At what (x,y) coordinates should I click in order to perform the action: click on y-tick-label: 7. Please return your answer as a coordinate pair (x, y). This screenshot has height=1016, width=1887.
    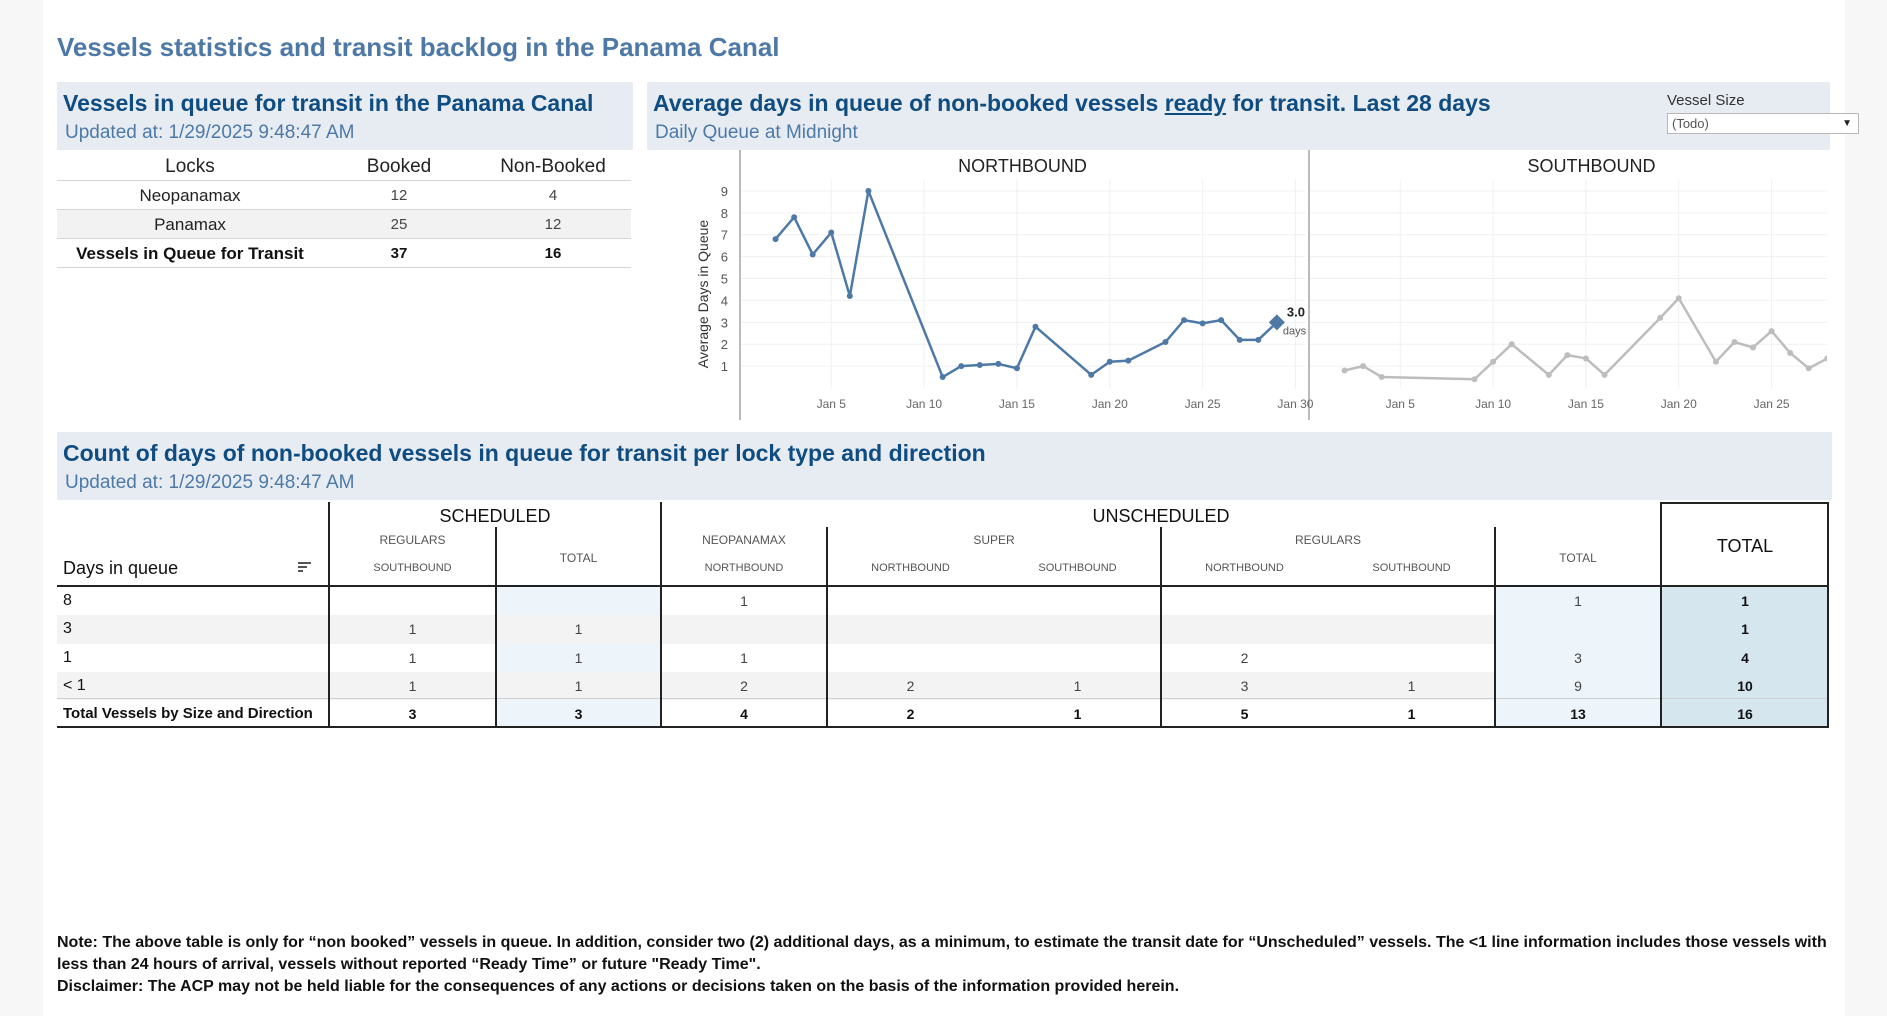
    Looking at the image, I should click on (724, 235).